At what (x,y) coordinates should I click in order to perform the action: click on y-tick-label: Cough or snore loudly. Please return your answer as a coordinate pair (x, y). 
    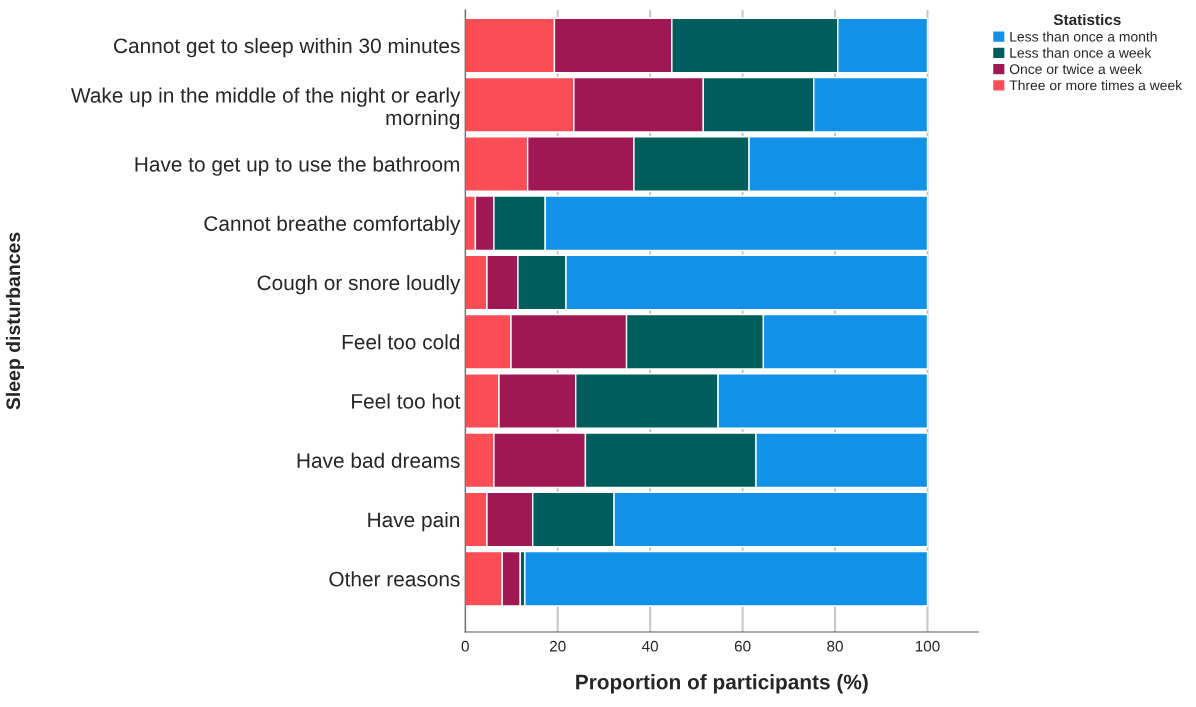
    Looking at the image, I should click on (359, 284).